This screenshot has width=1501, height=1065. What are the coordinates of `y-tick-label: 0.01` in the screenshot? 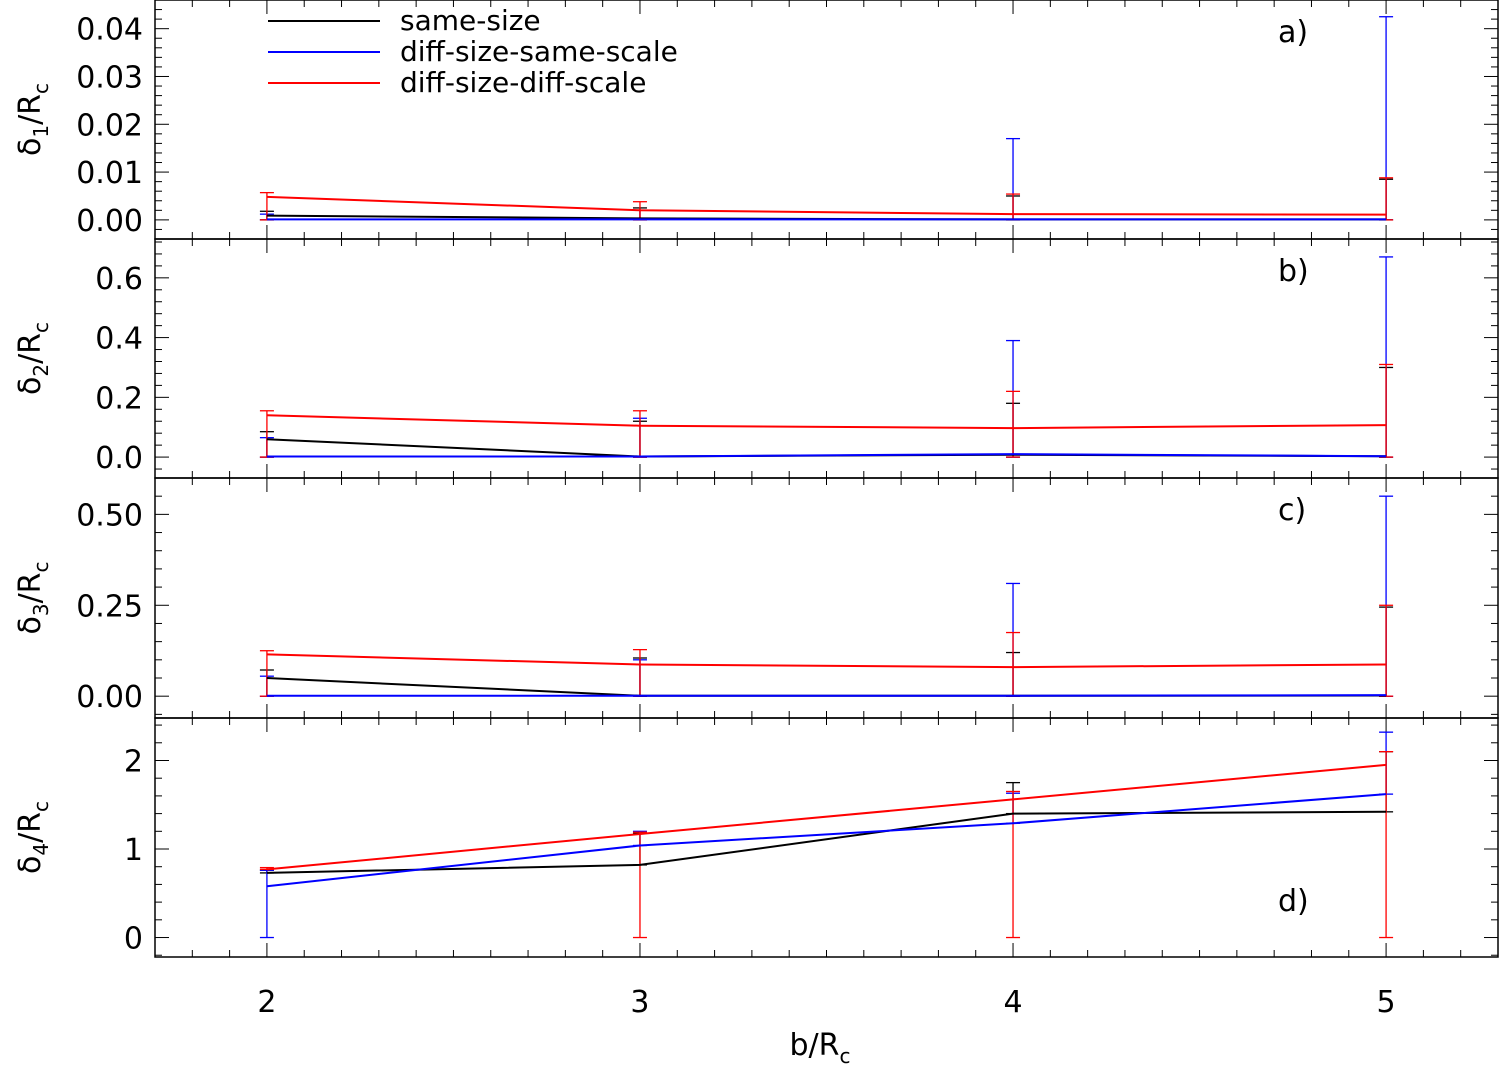 It's located at (109, 173).